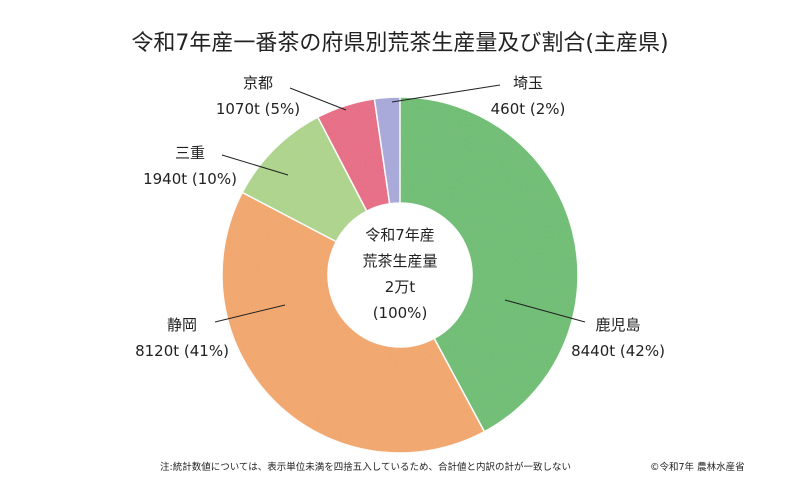 The height and width of the screenshot is (500, 800). I want to click on center-label-percent: (100%), so click(400, 313).